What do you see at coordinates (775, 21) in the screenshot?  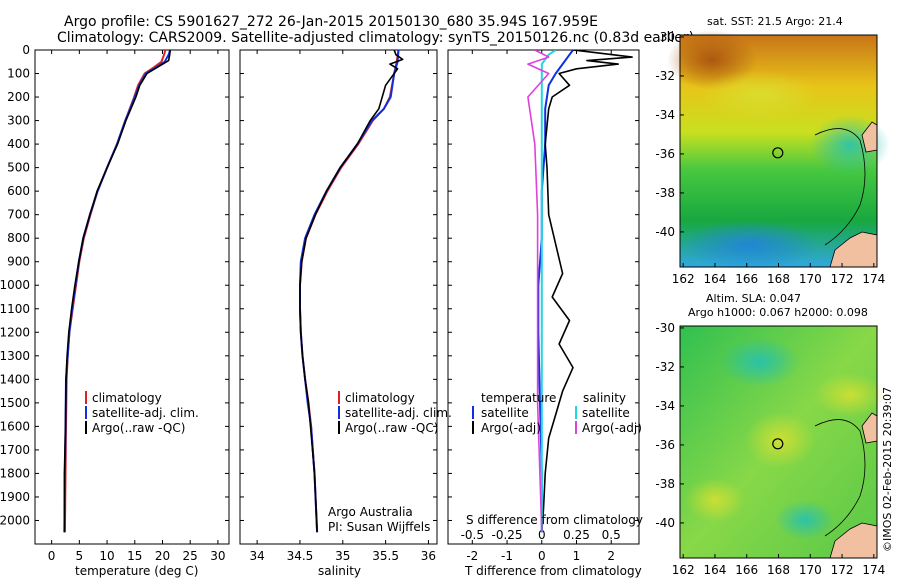 I see `sst-map-title: sat. SST: 21.5 Argo: 21.4` at bounding box center [775, 21].